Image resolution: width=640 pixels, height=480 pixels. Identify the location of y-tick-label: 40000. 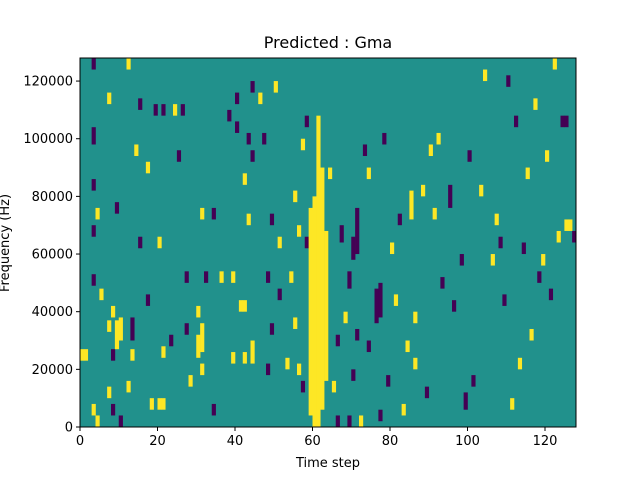
(52, 312).